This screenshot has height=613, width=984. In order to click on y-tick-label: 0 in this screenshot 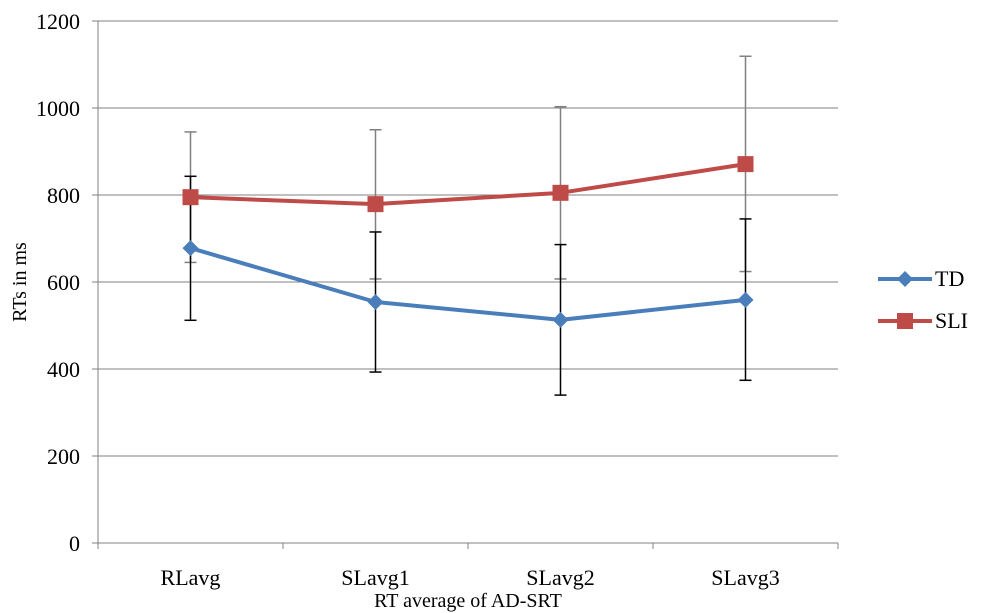, I will do `click(74, 543)`.